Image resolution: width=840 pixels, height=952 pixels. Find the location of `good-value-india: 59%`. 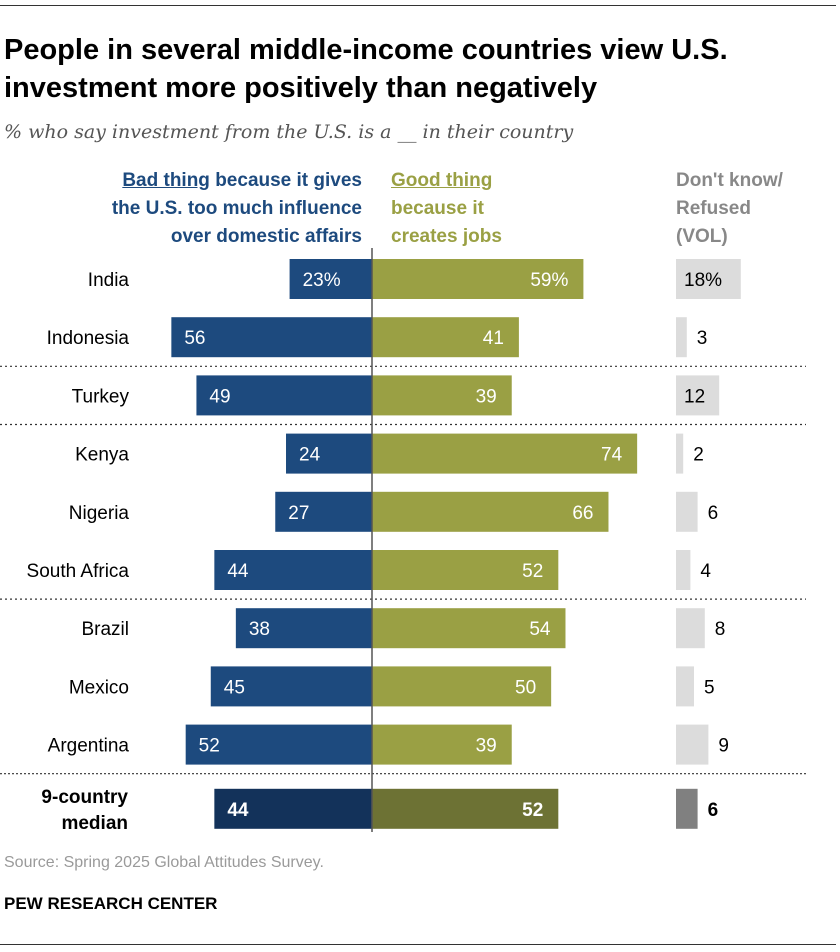

good-value-india: 59% is located at coordinates (549, 280).